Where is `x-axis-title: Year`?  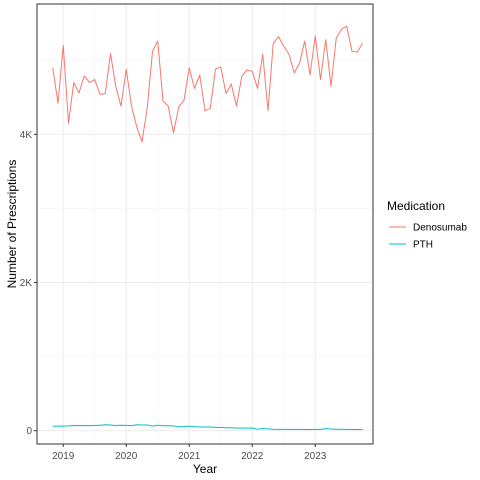
x-axis-title: Year is located at coordinates (205, 469).